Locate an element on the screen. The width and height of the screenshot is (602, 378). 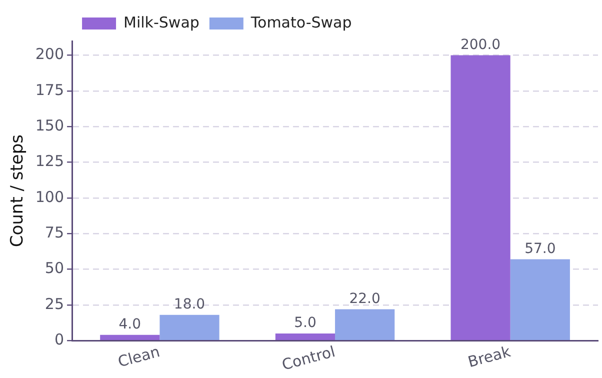
data-label: 18.0 is located at coordinates (190, 304).